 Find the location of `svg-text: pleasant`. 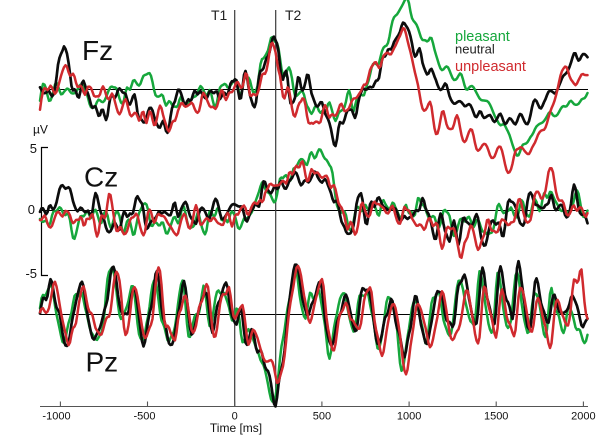

svg-text: pleasant is located at coordinates (482, 37).